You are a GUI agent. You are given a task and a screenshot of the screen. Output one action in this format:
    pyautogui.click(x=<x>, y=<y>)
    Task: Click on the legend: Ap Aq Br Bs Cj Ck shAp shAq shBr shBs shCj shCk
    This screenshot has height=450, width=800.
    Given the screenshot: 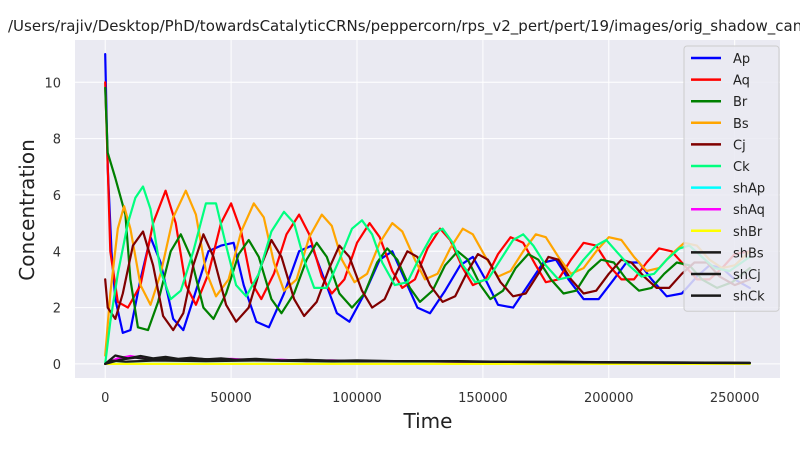 What is the action you would take?
    pyautogui.click(x=731, y=178)
    